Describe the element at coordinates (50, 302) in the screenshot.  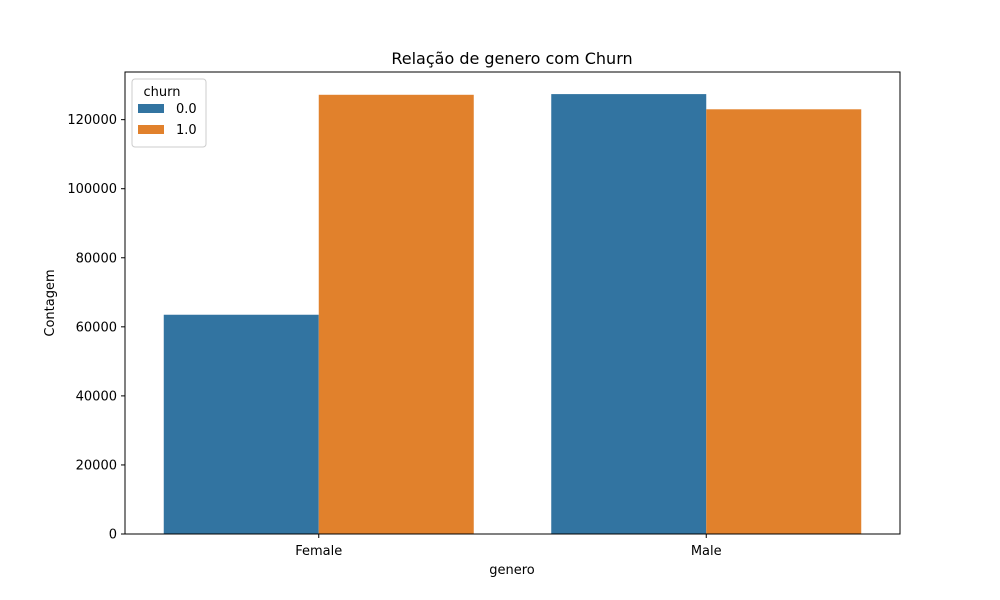
I see `y-axis-label: Contagem` at that location.